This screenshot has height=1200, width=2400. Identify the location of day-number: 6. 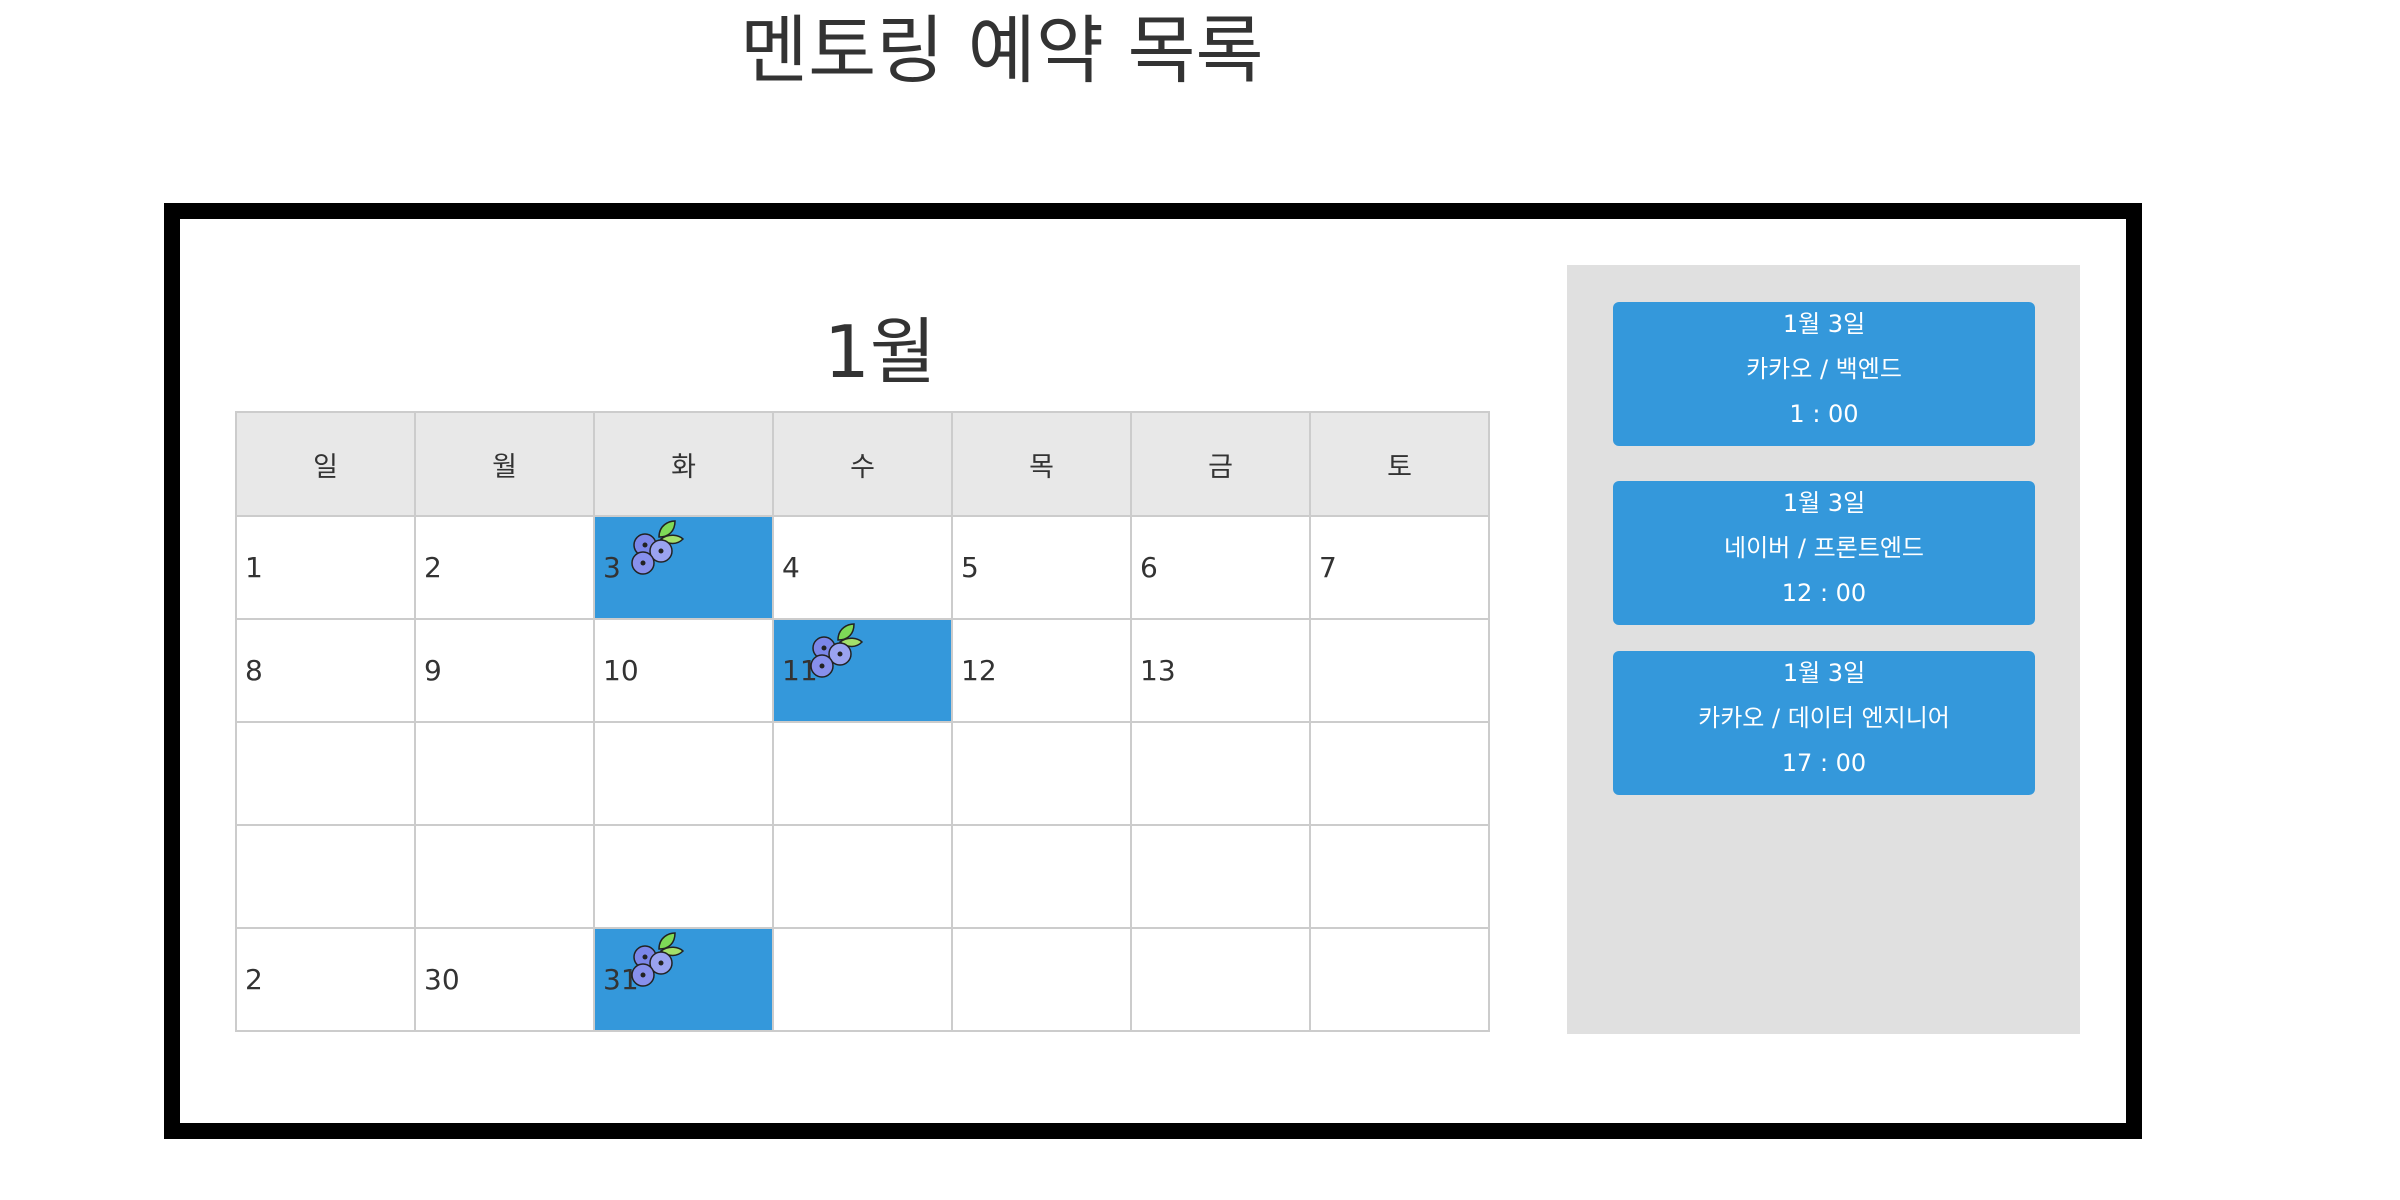
(1149, 567).